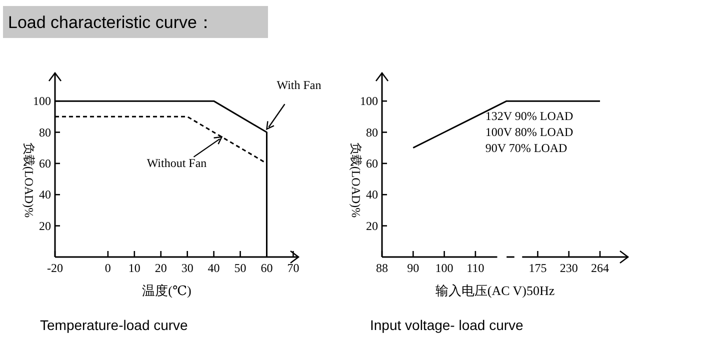  What do you see at coordinates (107, 268) in the screenshot?
I see `x-tick-label: 0` at bounding box center [107, 268].